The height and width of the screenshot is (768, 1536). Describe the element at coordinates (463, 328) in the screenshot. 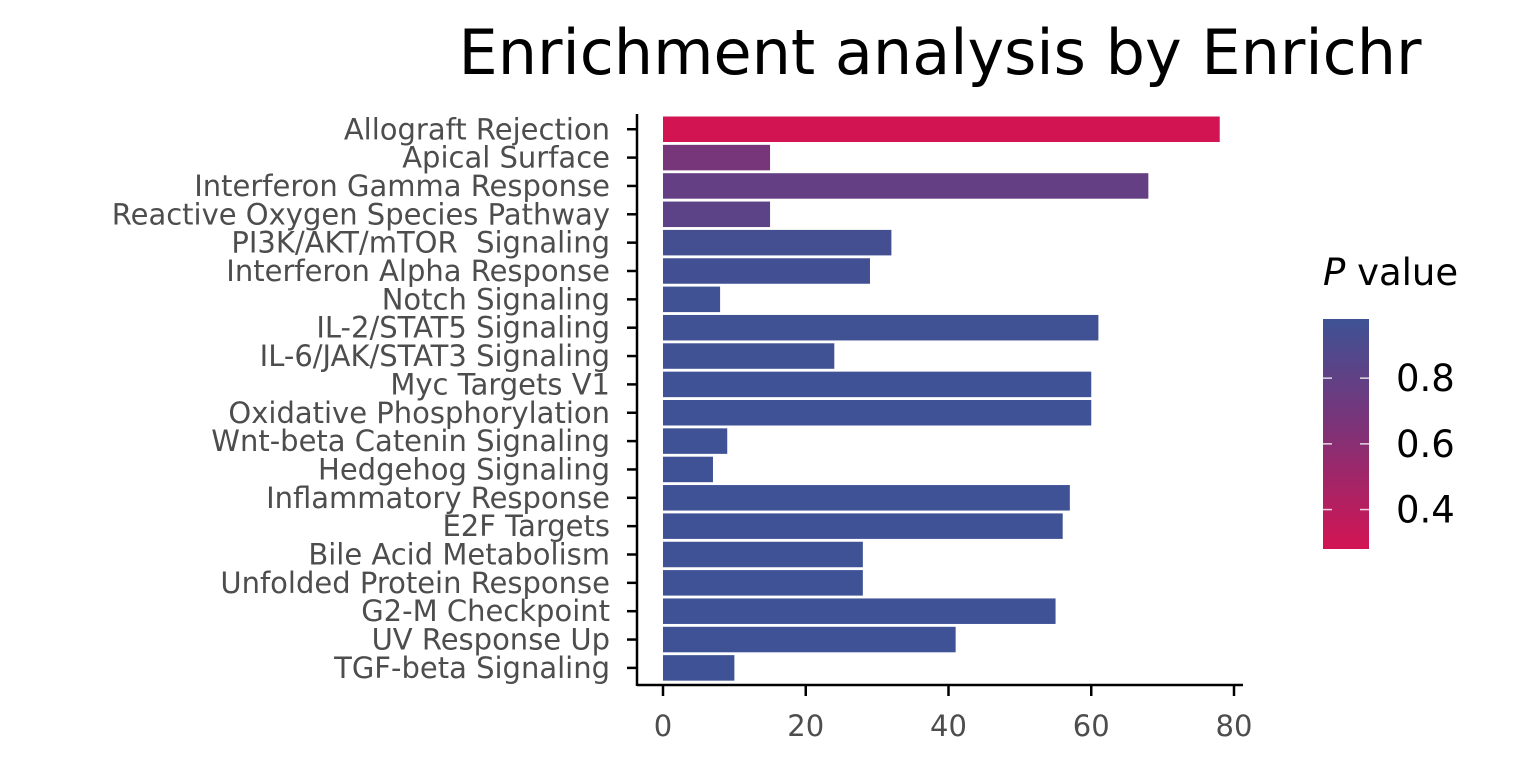

I see `category-label: IL-2/STAT5 Signaling` at that location.